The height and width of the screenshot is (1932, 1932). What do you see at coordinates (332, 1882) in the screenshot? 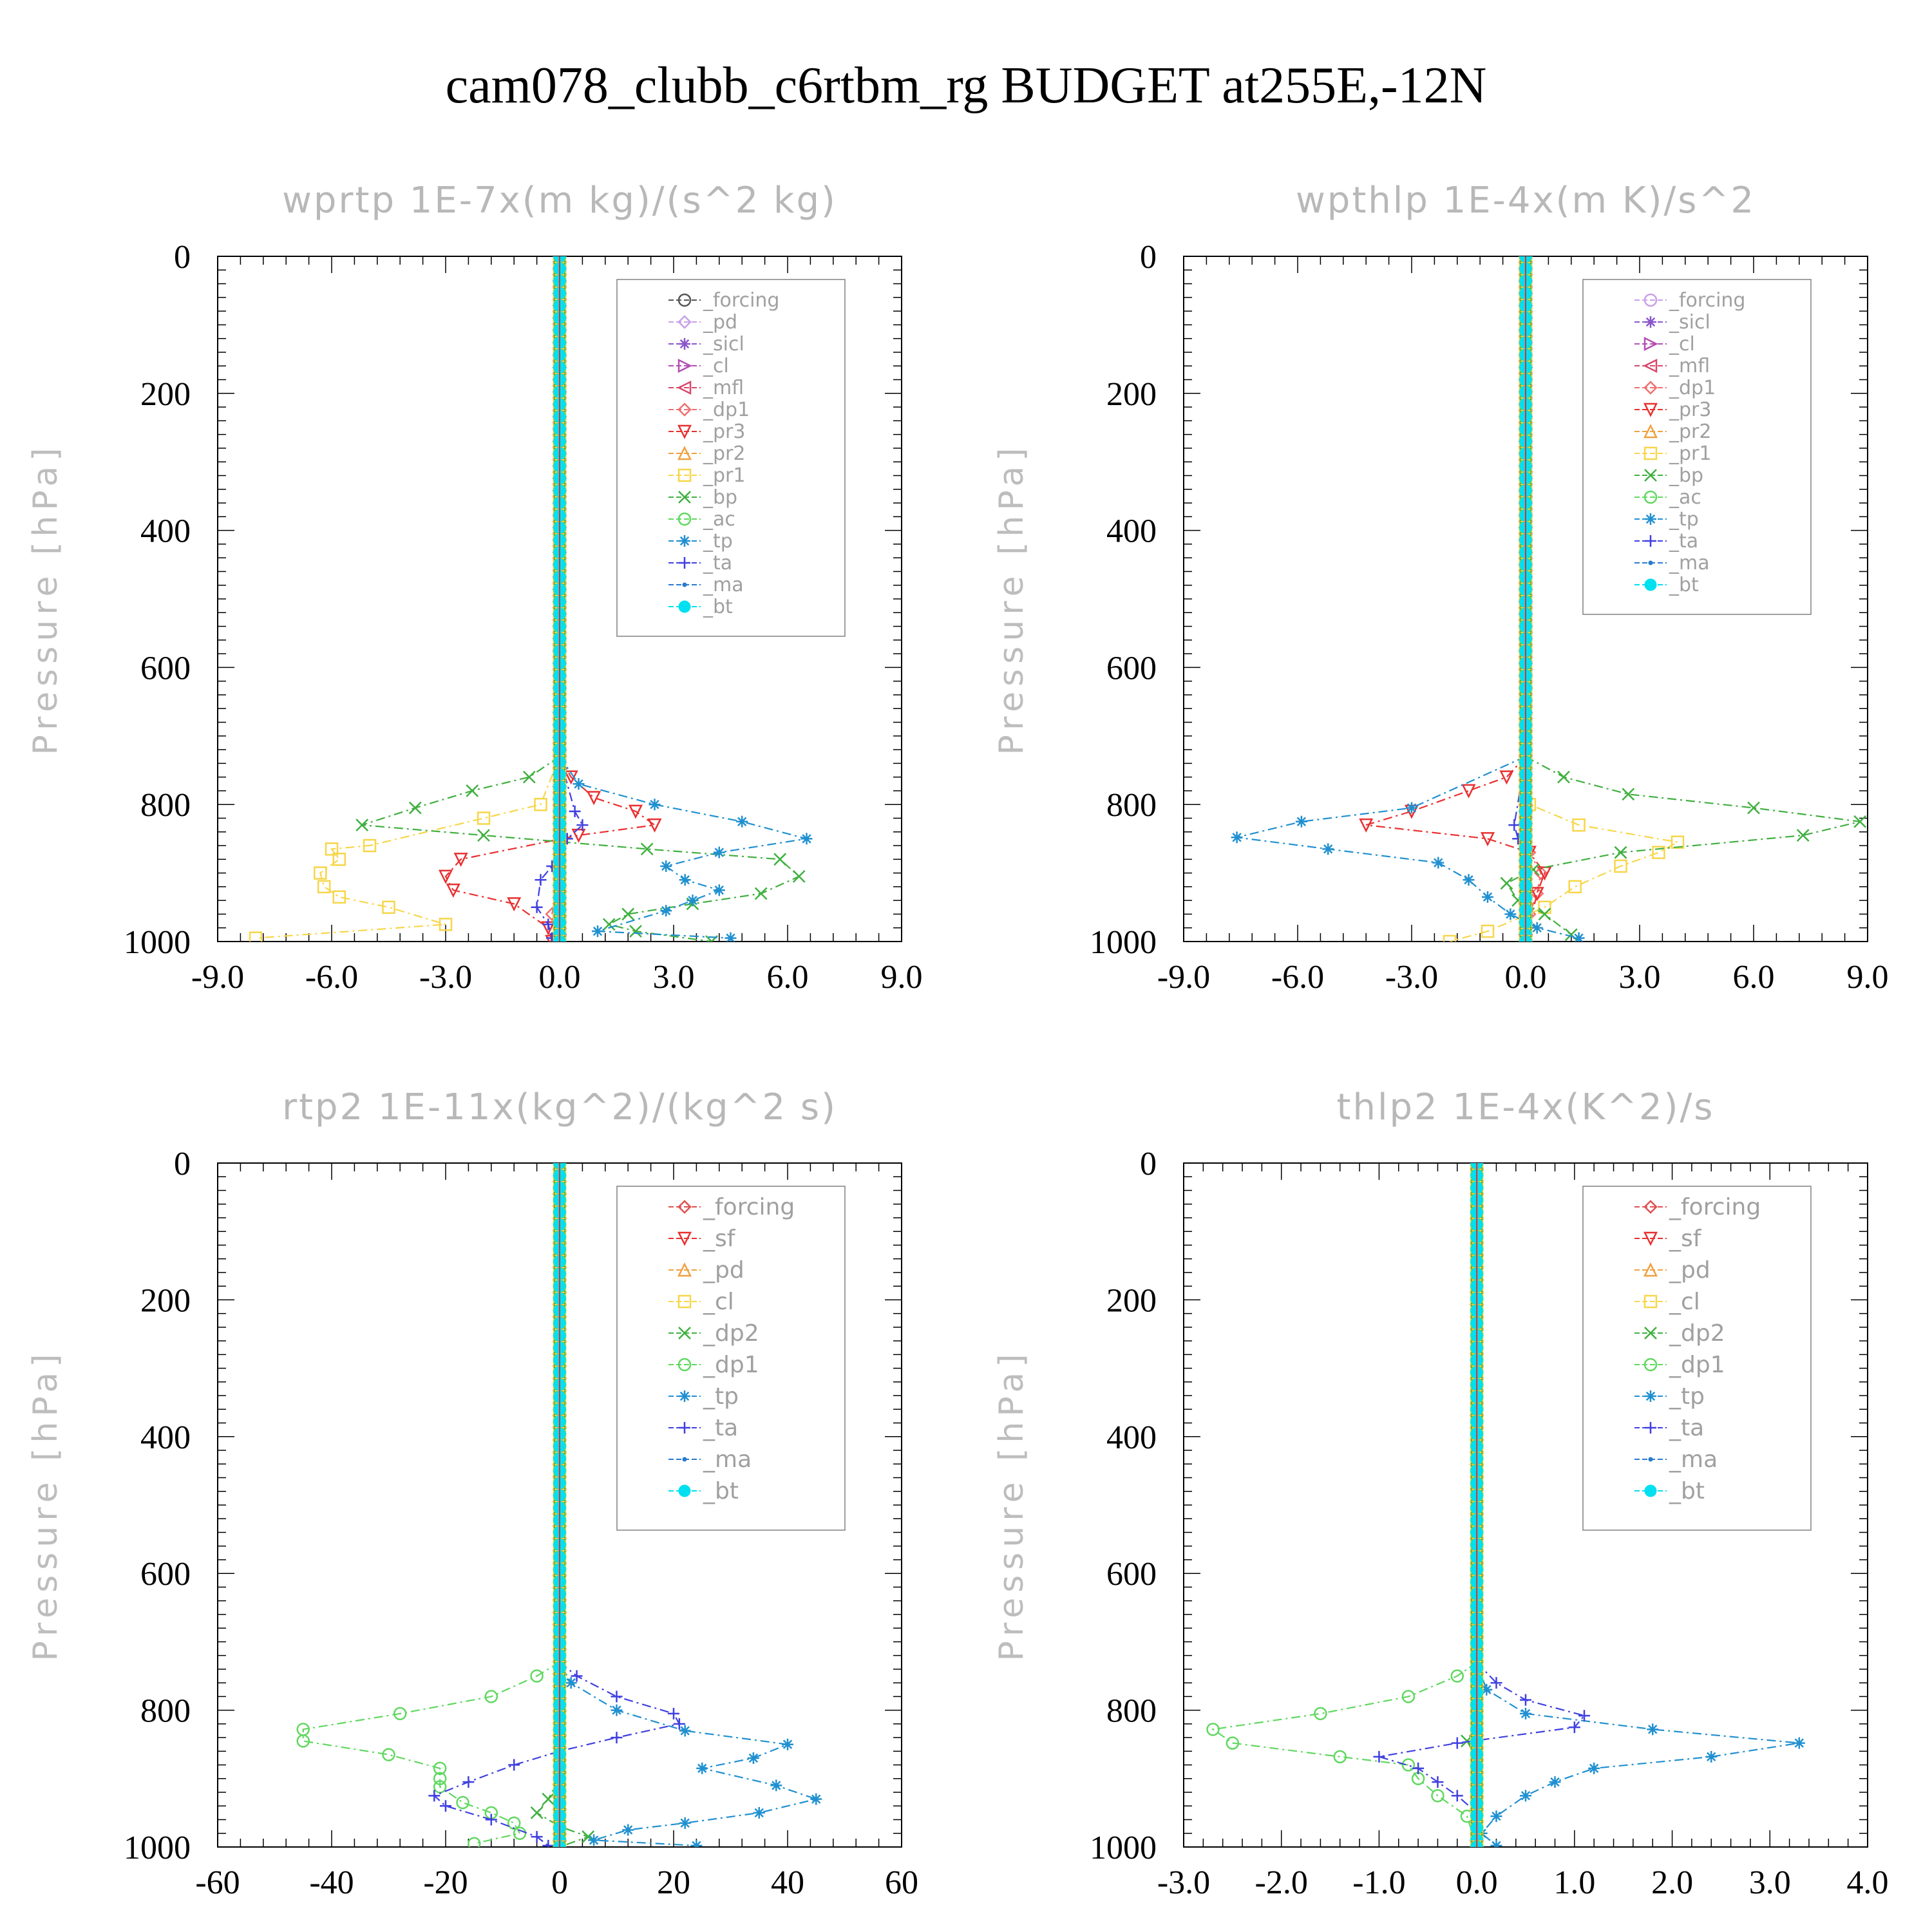
I see `x-tick-label: -40` at bounding box center [332, 1882].